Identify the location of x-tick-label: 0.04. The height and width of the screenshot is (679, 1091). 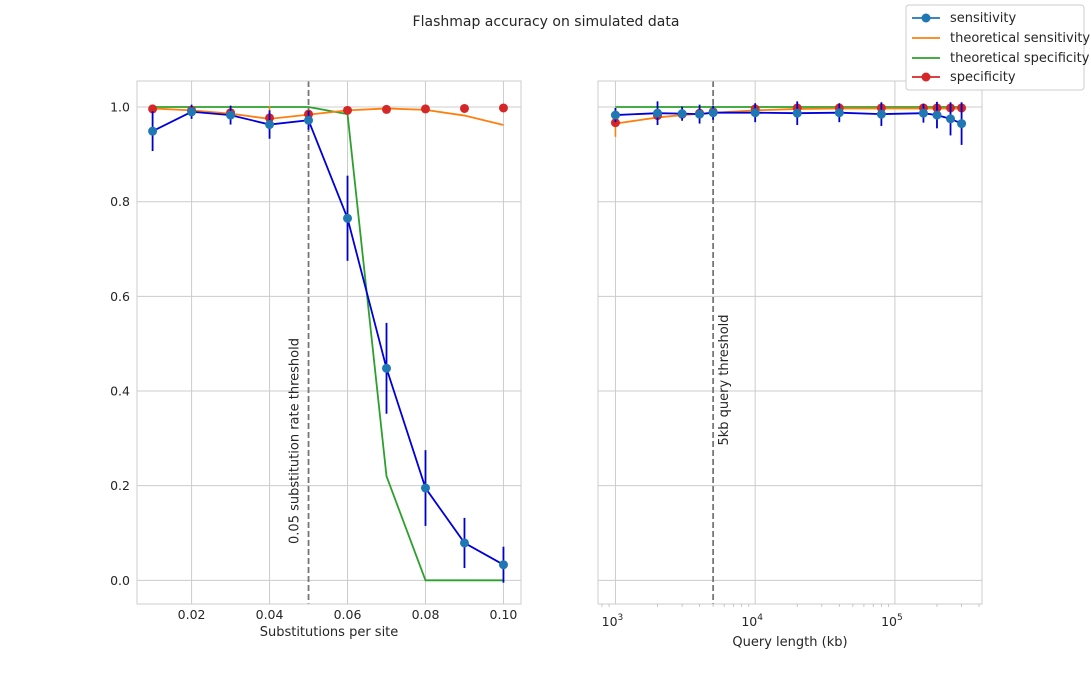
(270, 614).